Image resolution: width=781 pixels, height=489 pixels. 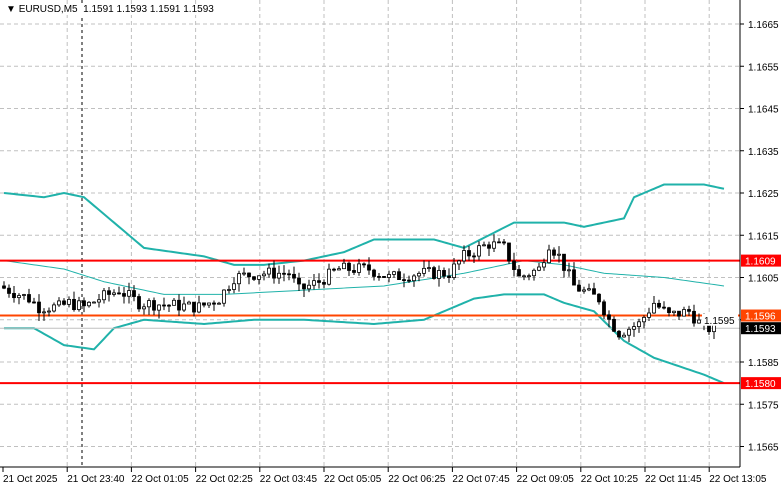 What do you see at coordinates (48, 9) in the screenshot?
I see `symbol-label: EURUSD,M5` at bounding box center [48, 9].